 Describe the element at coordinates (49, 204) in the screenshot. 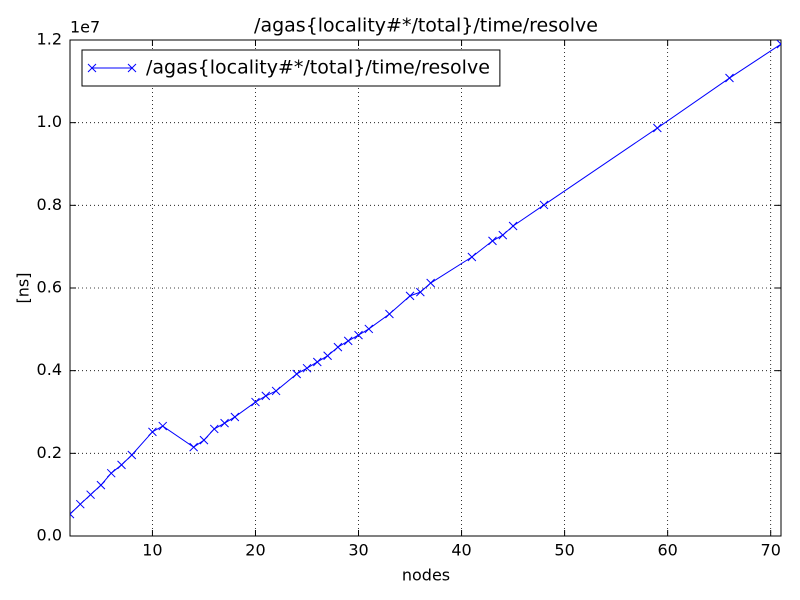

I see `y-tick-label: 0.8` at that location.